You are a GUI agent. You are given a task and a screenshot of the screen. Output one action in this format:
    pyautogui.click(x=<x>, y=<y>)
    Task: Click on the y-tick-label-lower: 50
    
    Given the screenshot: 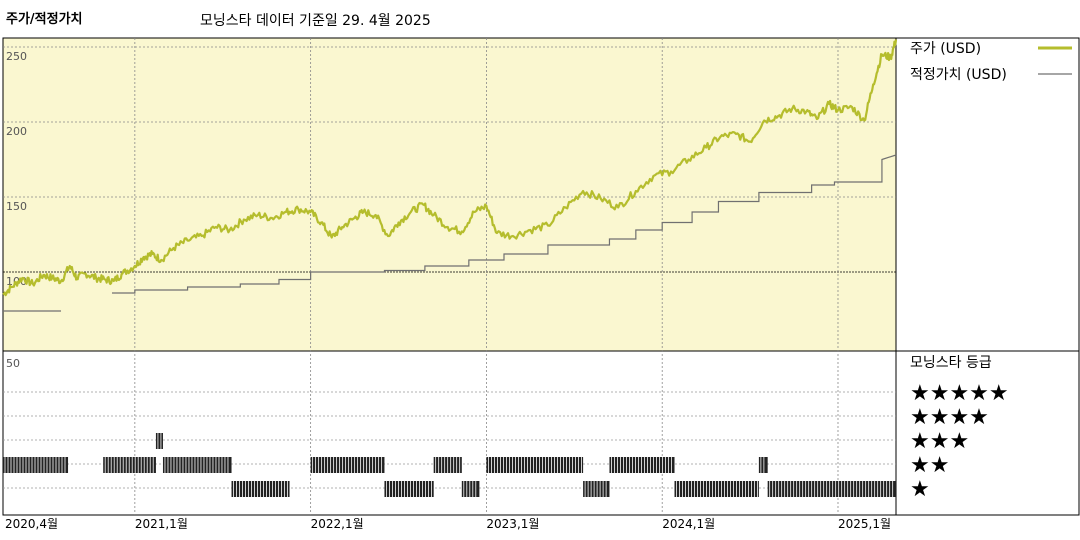 What is the action you would take?
    pyautogui.click(x=13, y=363)
    